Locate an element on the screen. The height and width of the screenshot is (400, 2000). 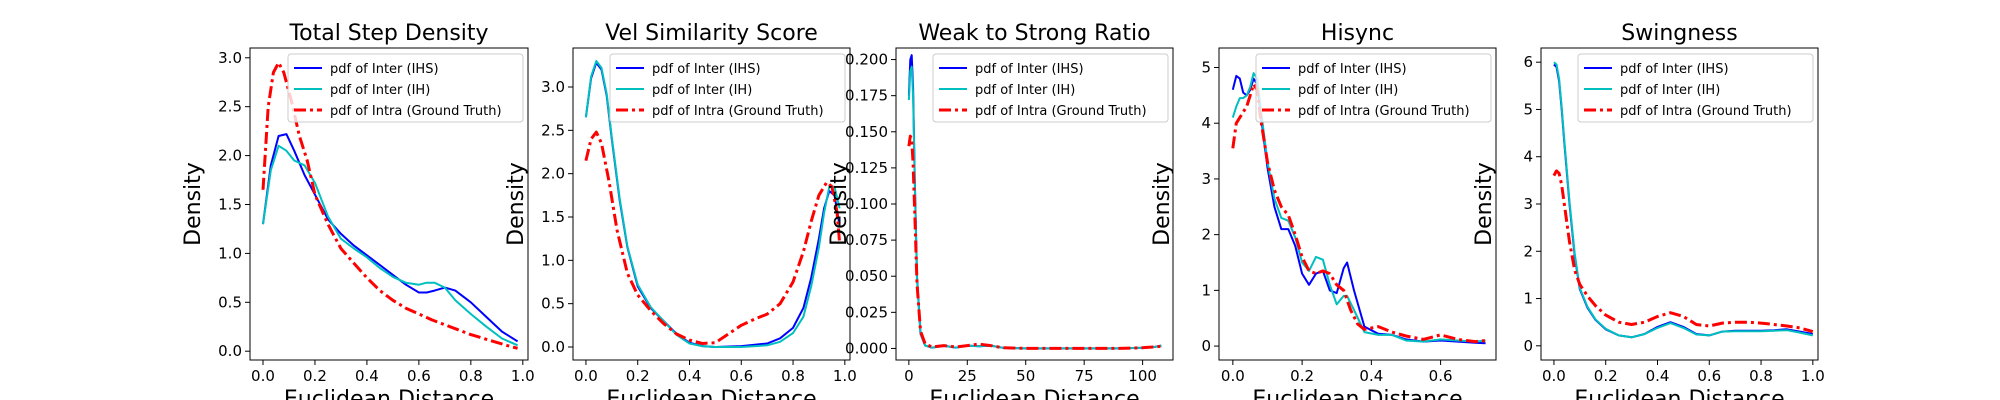
y-tick-label: 0.200 is located at coordinates (866, 60).